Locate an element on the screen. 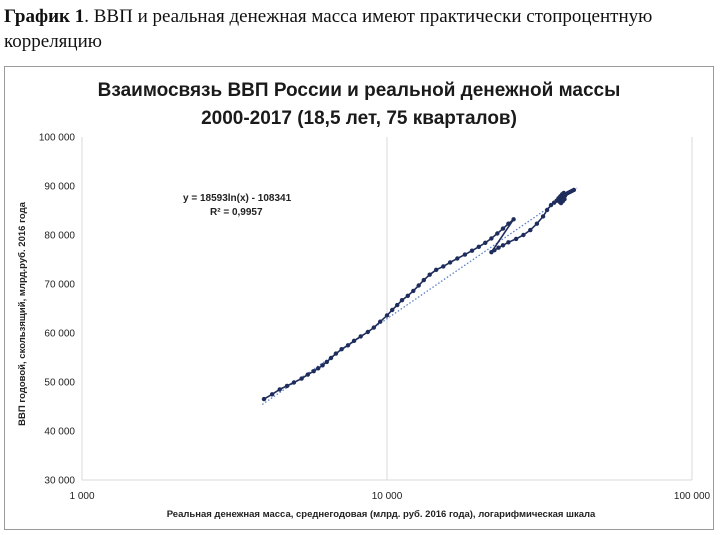 This screenshot has height=535, width=720. y-tick-label: 90 000 is located at coordinates (59, 187).